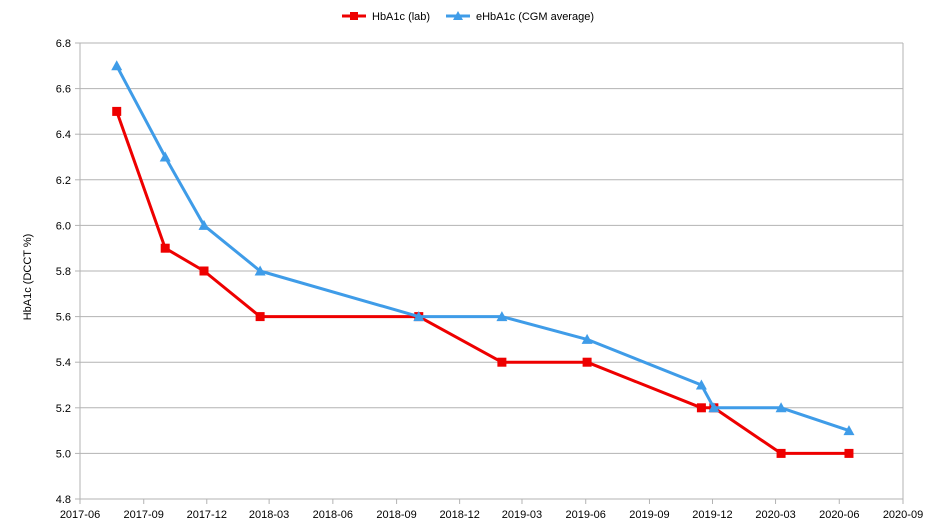  What do you see at coordinates (63, 272) in the screenshot?
I see `y-tick-label: 5.8` at bounding box center [63, 272].